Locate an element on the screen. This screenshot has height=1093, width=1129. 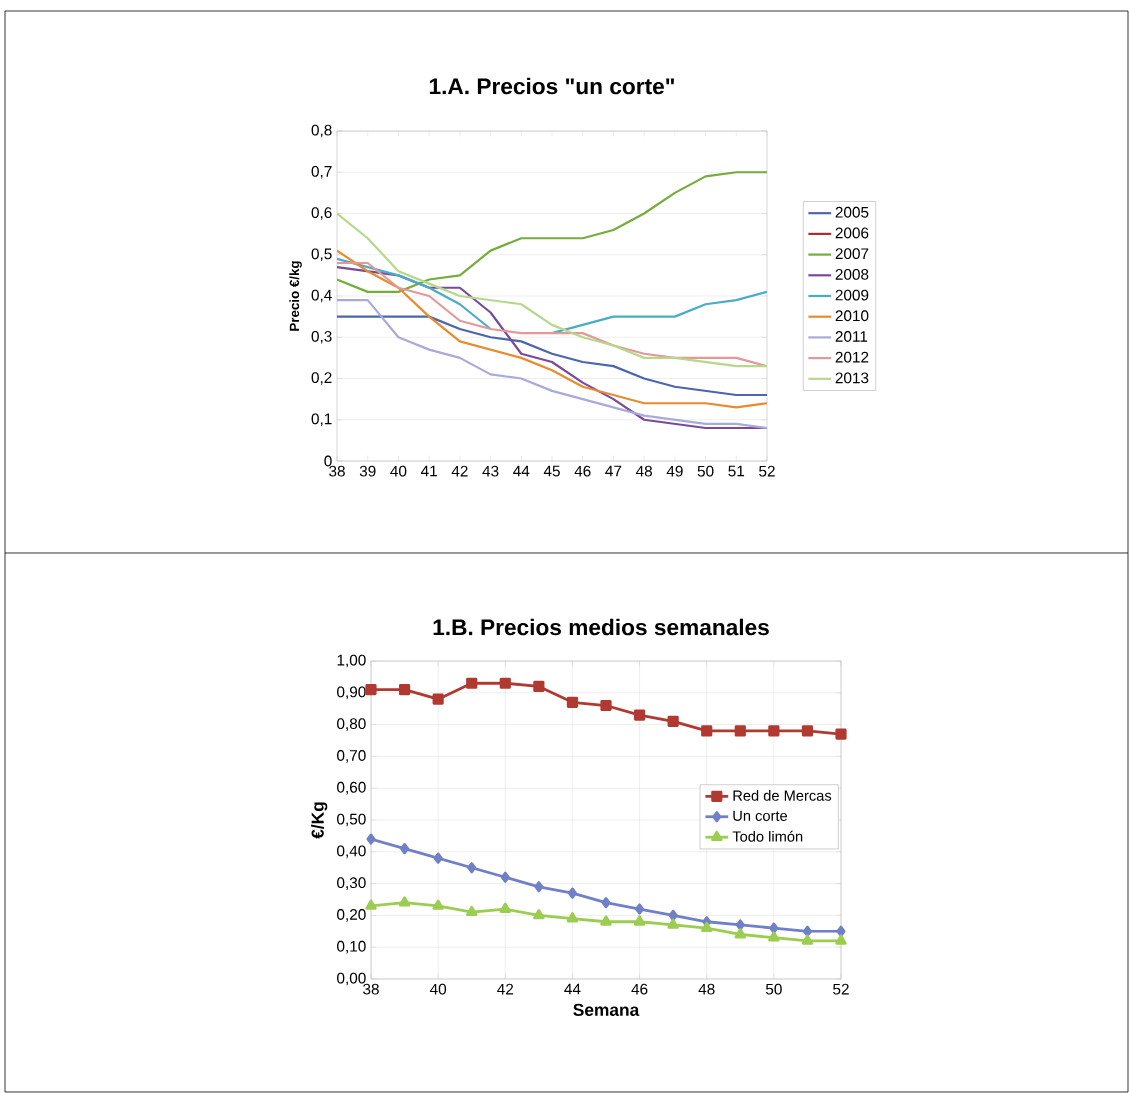
x-tick-label: 41 is located at coordinates (428, 471).